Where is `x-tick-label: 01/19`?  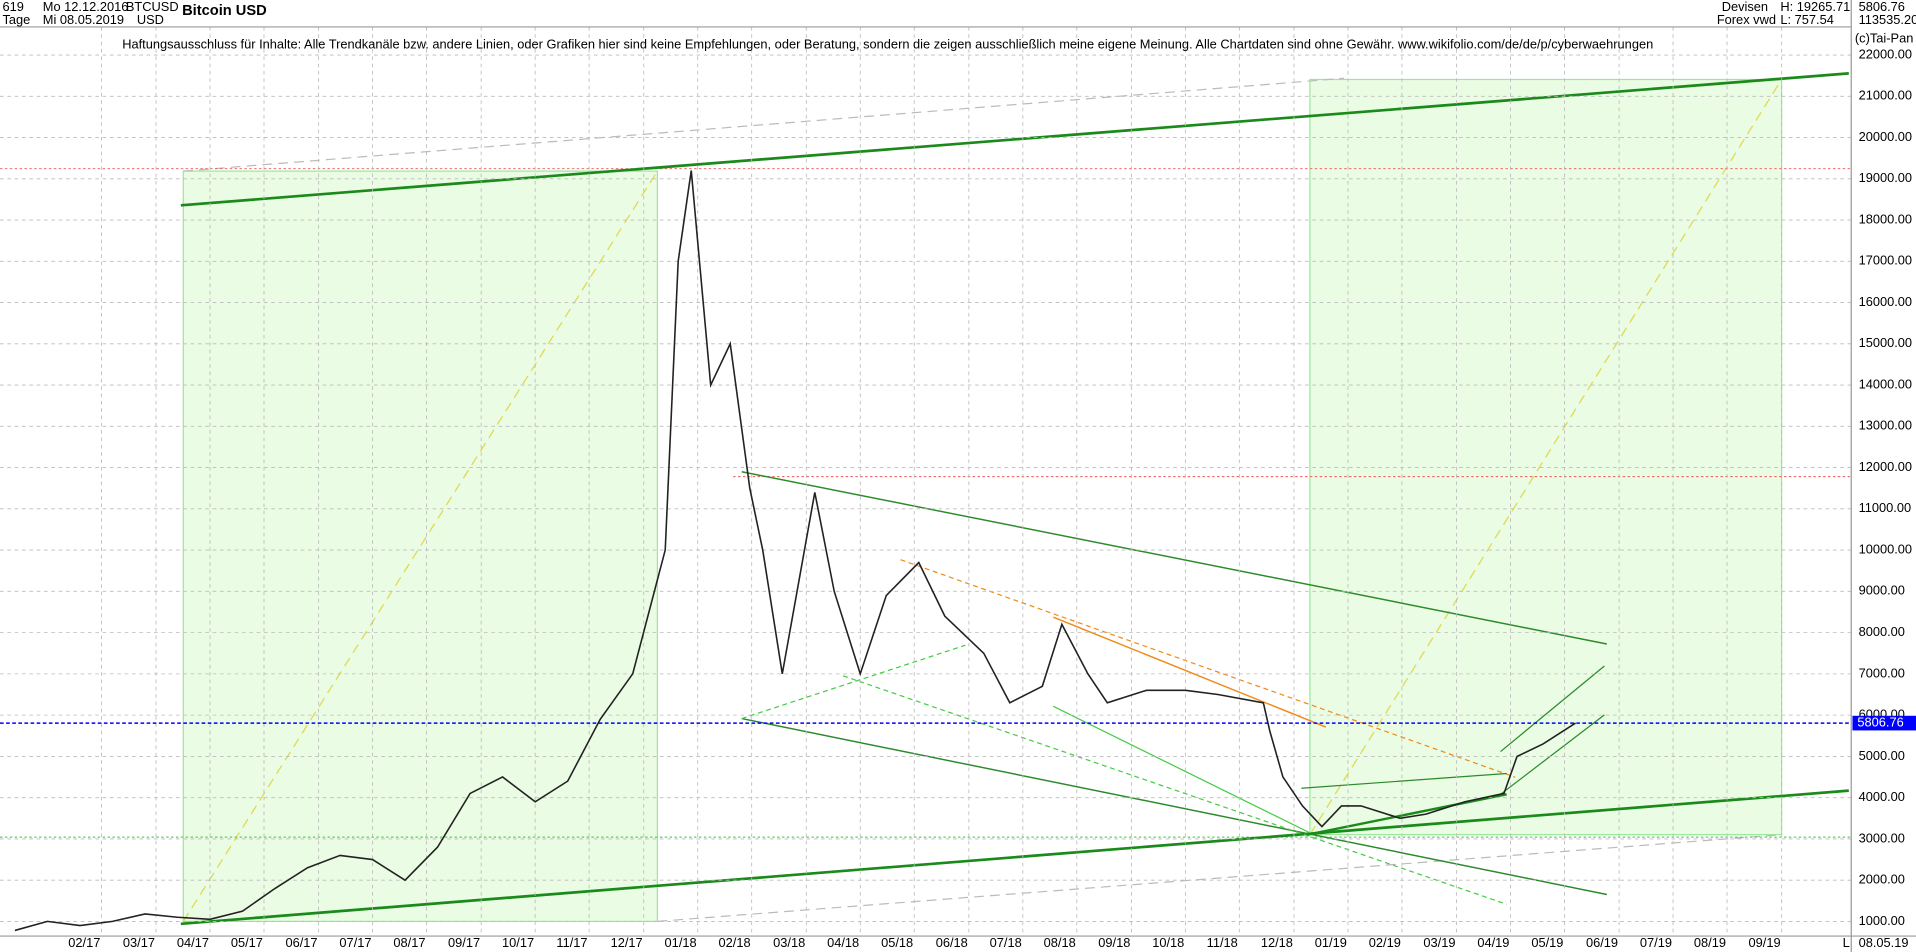 x-tick-label: 01/19 is located at coordinates (1331, 942).